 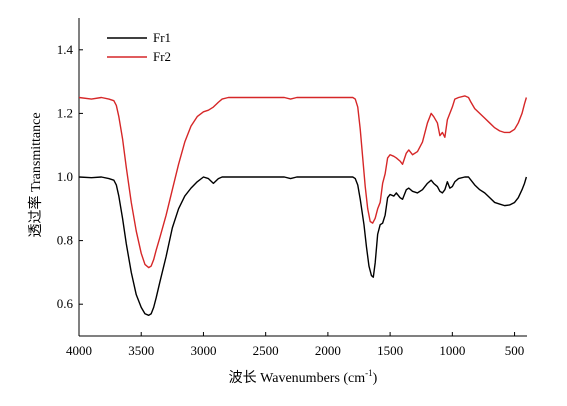 I want to click on x-tick-label: 2000, so click(x=328, y=350).